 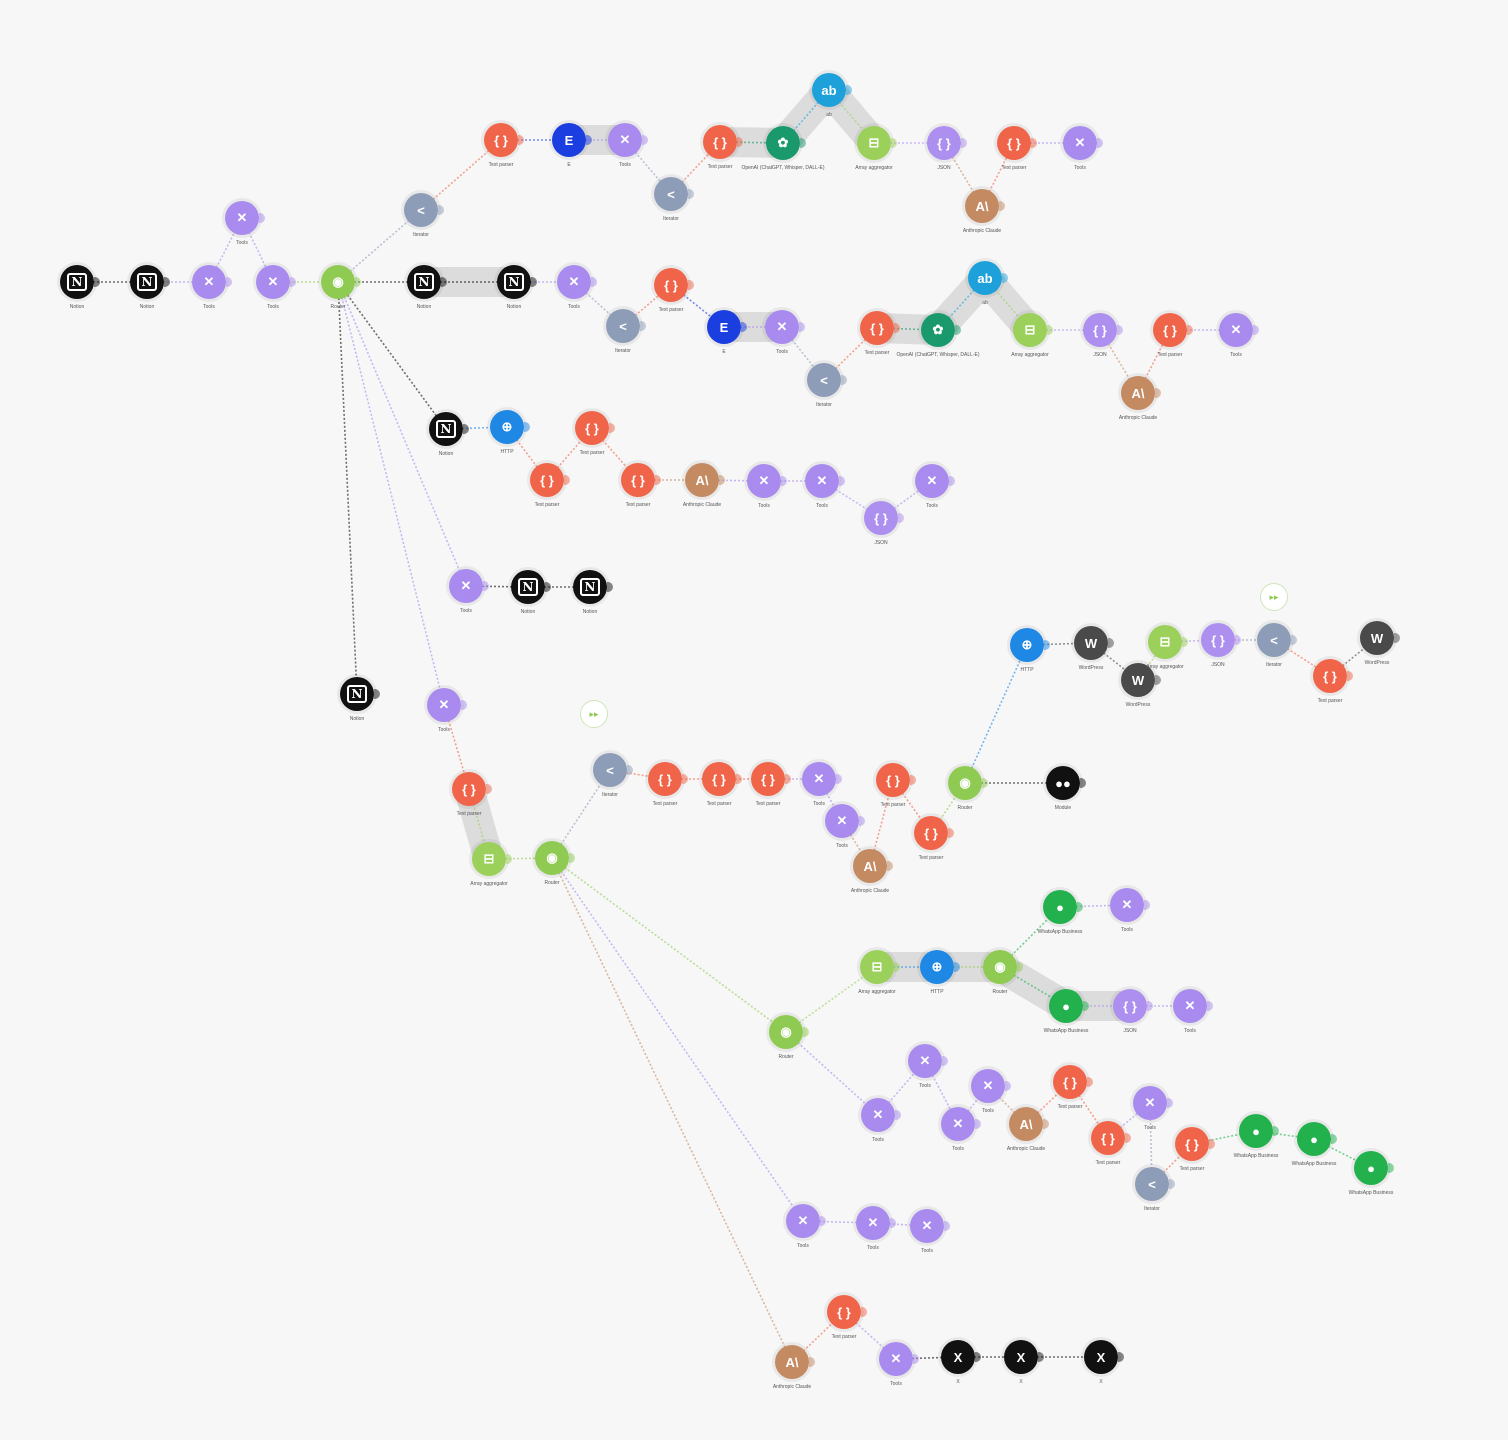 What do you see at coordinates (941, 330) in the screenshot?
I see `module-openai: ✿` at bounding box center [941, 330].